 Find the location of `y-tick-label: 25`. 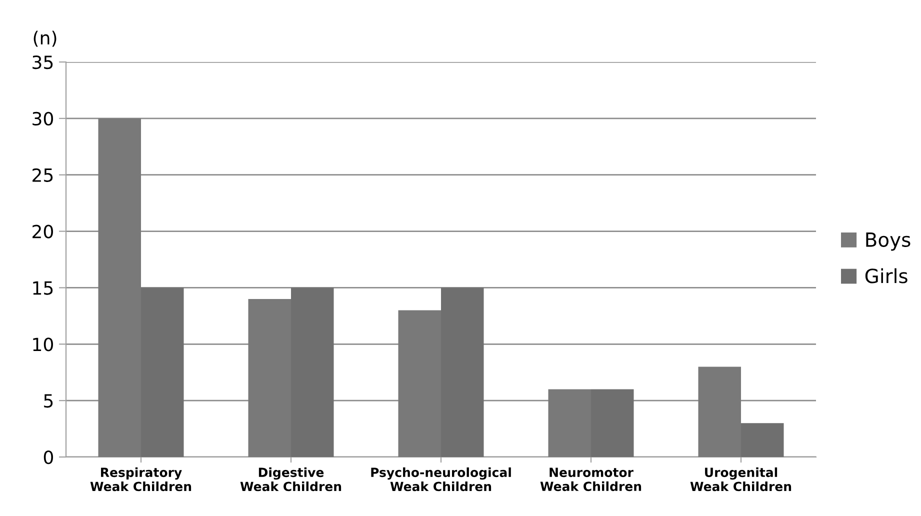

y-tick-label: 25 is located at coordinates (42, 175).